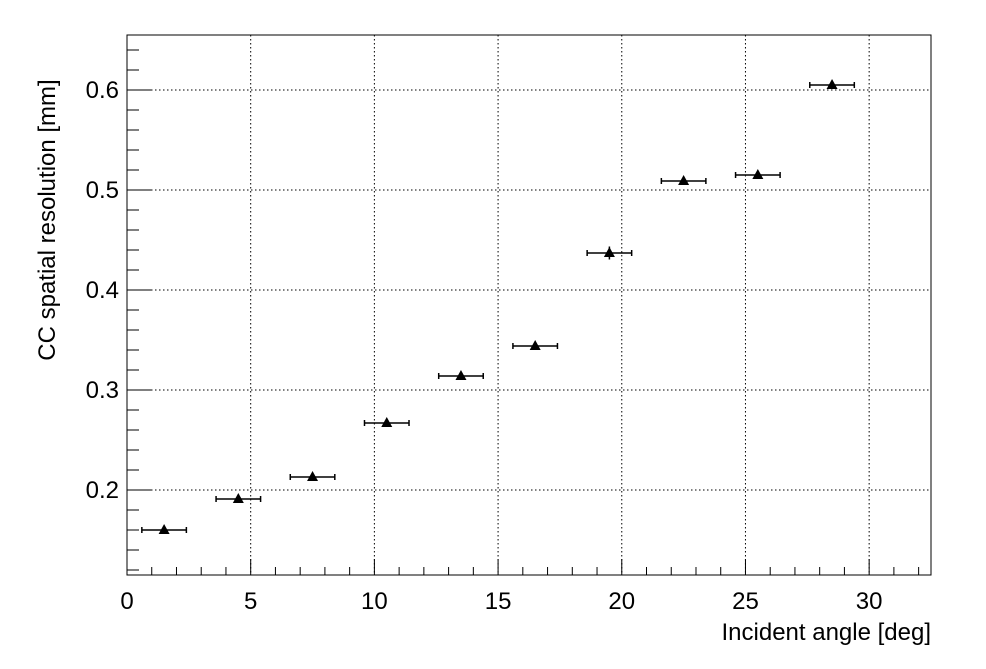 This screenshot has width=986, height=669. What do you see at coordinates (250, 601) in the screenshot?
I see `x-tick-label: 5` at bounding box center [250, 601].